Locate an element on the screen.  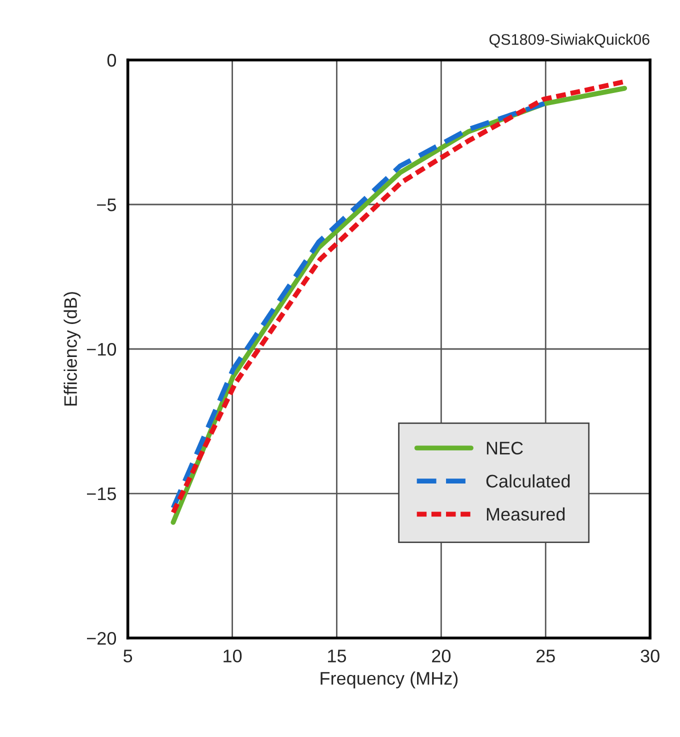
legend-label: NEC is located at coordinates (504, 448).